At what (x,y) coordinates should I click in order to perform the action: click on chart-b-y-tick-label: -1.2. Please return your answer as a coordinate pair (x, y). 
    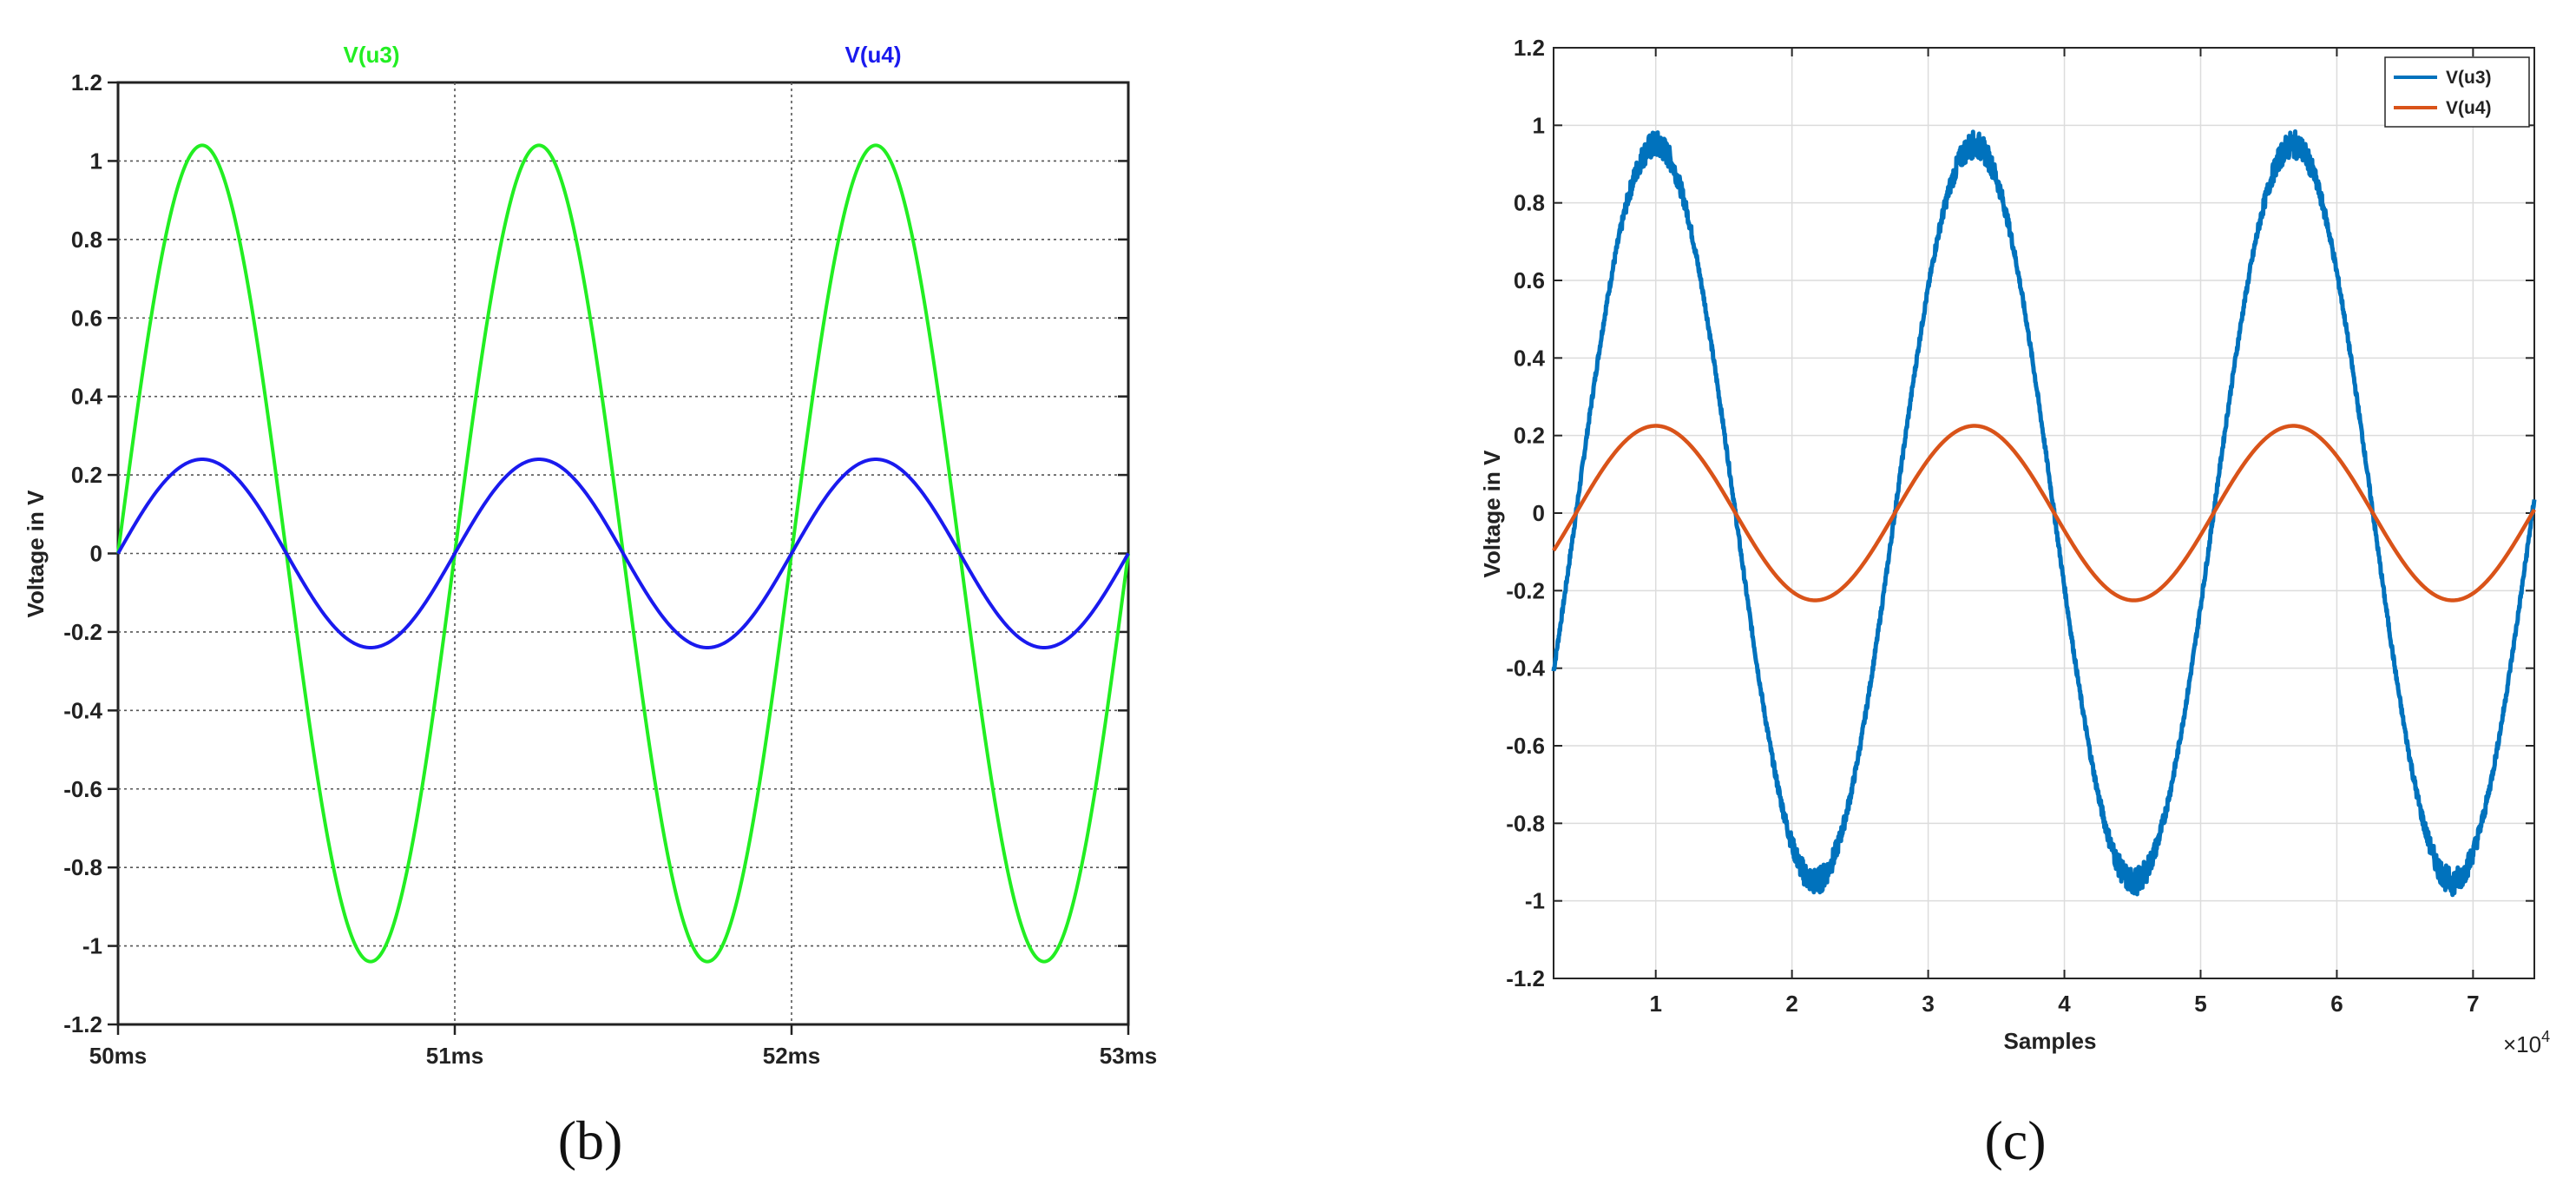
    Looking at the image, I should click on (82, 1024).